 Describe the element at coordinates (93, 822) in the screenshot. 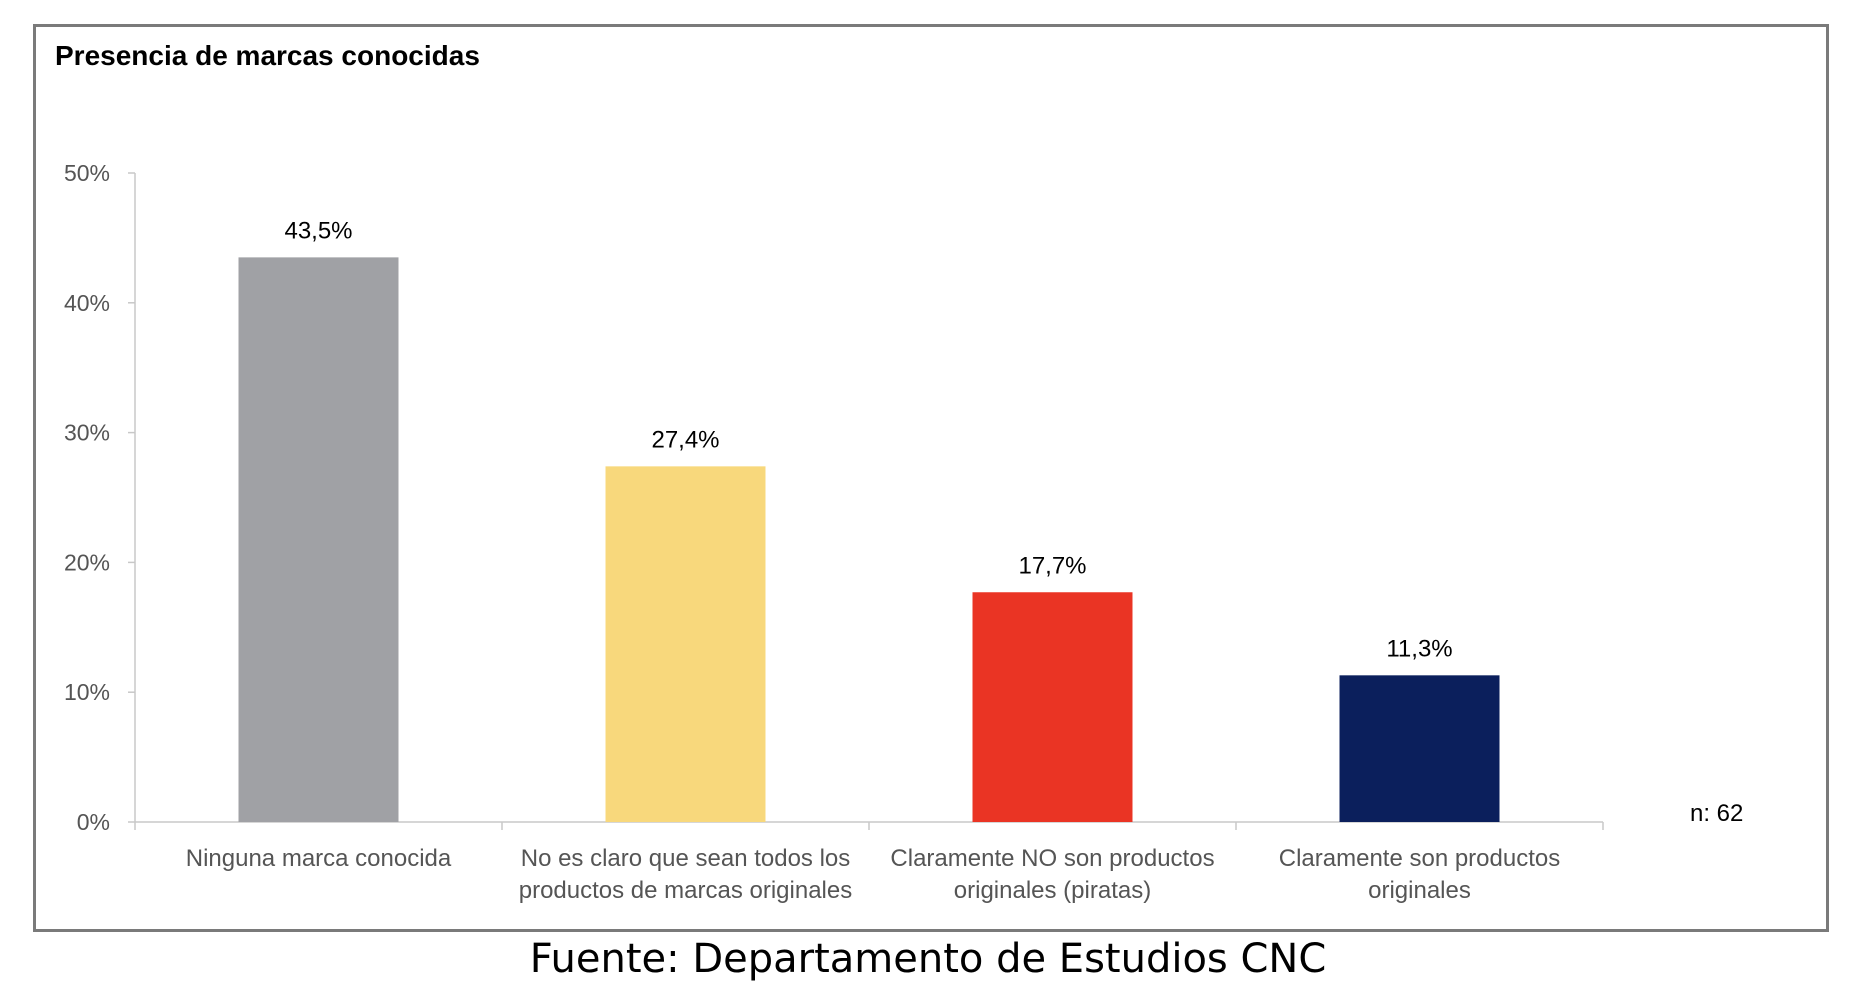

I see `y-tick-label: 0%` at that location.